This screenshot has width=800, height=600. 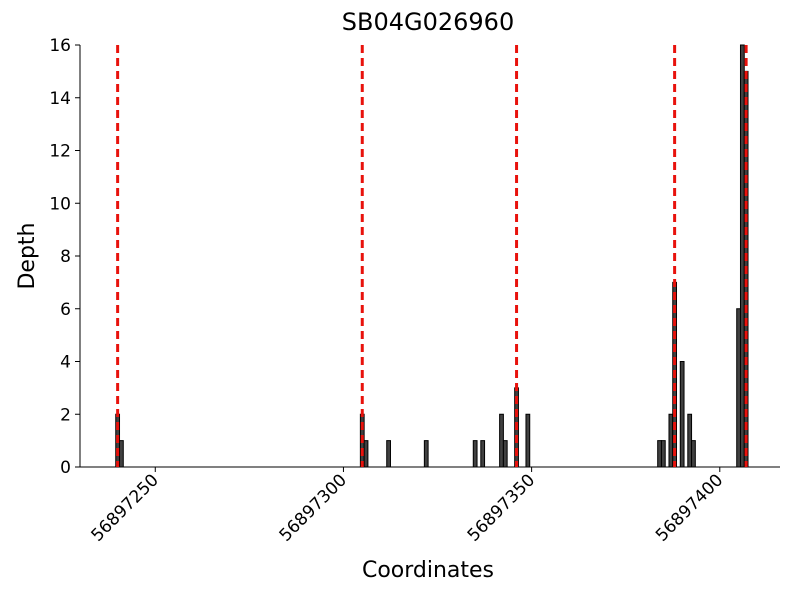 I want to click on y-tick-label: 4, so click(x=65, y=363).